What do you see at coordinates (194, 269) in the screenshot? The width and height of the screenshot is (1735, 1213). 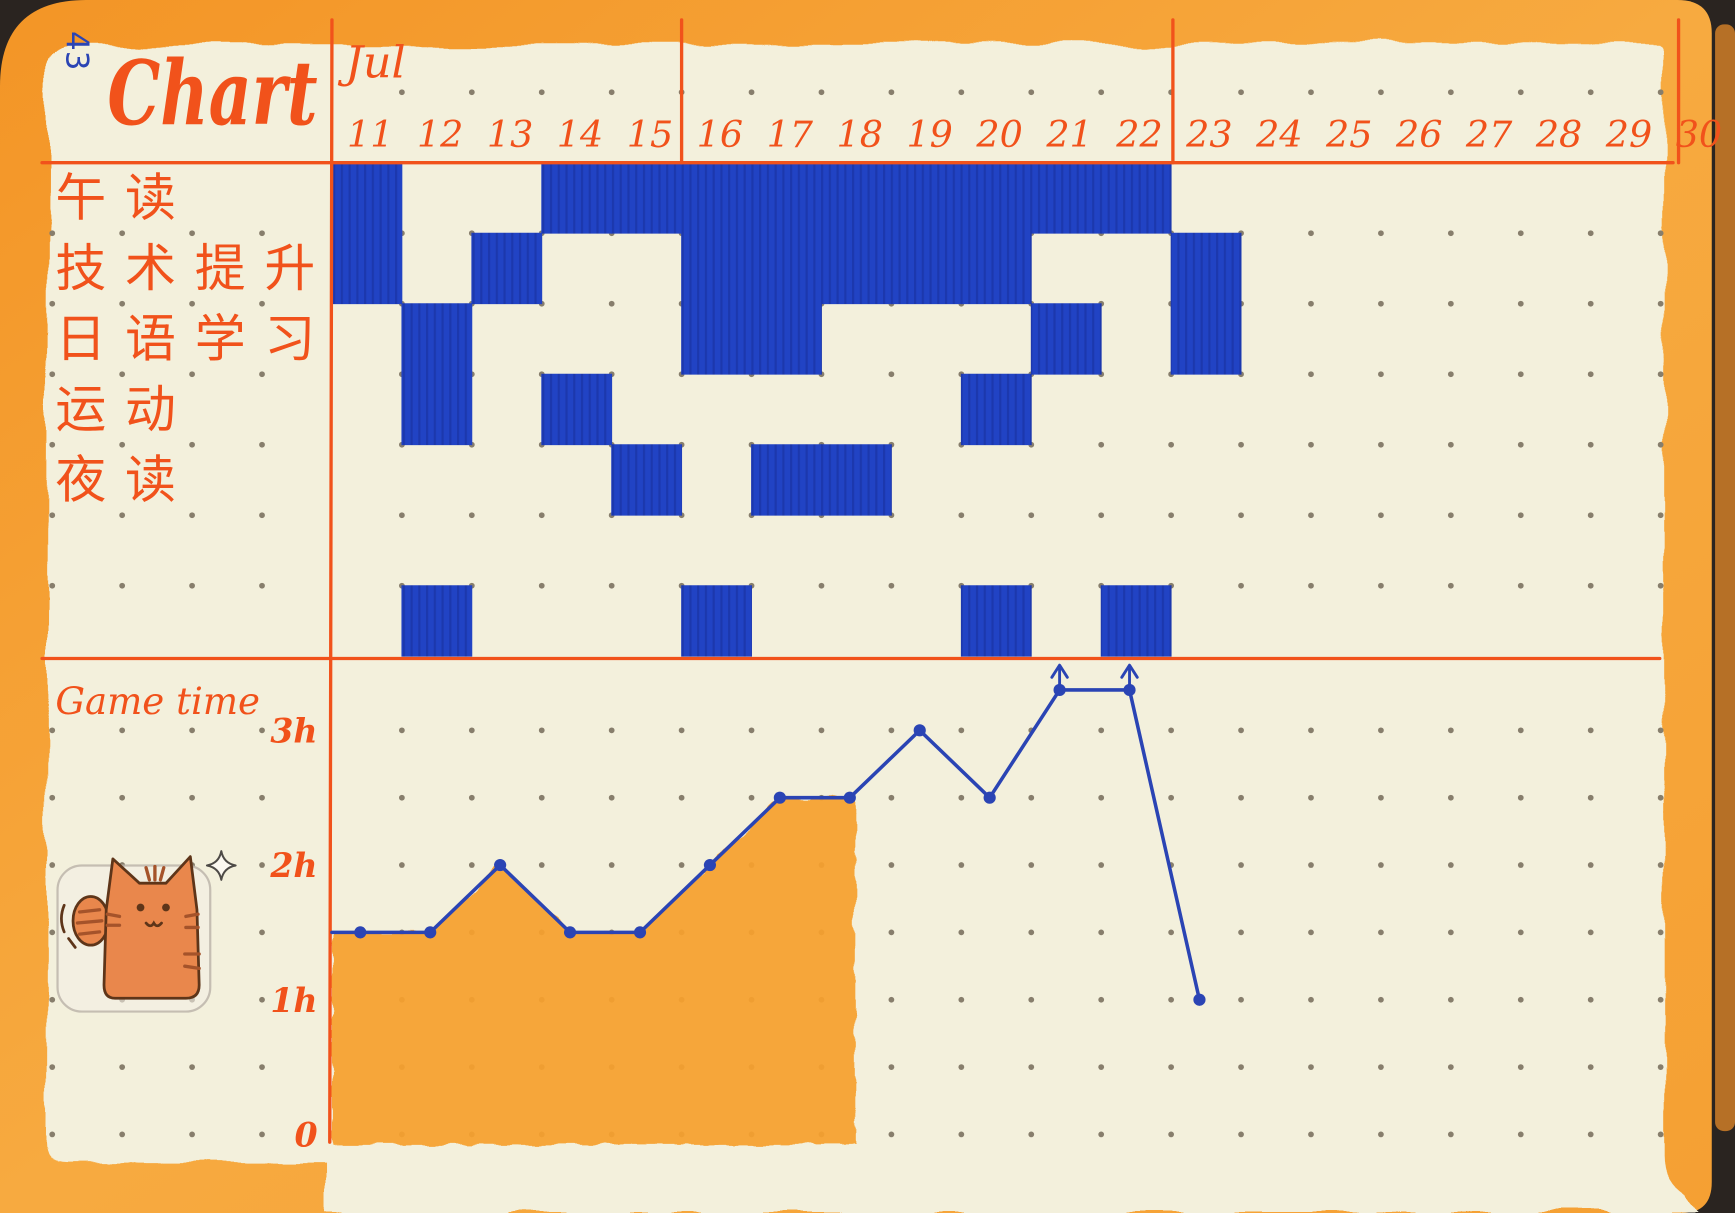 I see `habit-row-label: 技术提升` at bounding box center [194, 269].